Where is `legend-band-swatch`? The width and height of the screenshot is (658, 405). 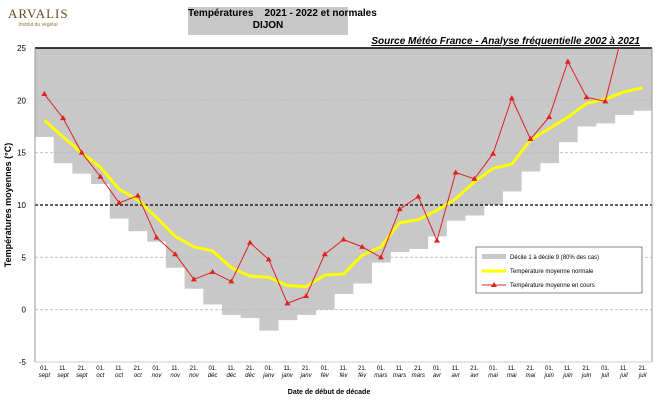 legend-band-swatch is located at coordinates (494, 256).